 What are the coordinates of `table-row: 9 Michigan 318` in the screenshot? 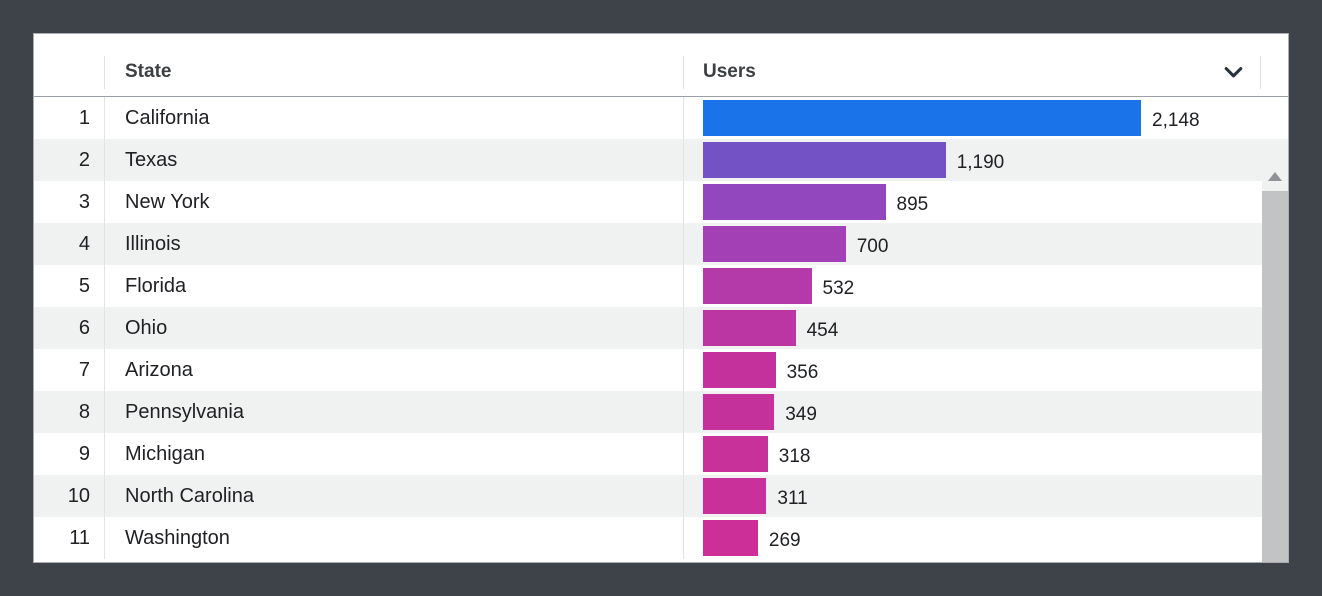 It's located at (661, 454).